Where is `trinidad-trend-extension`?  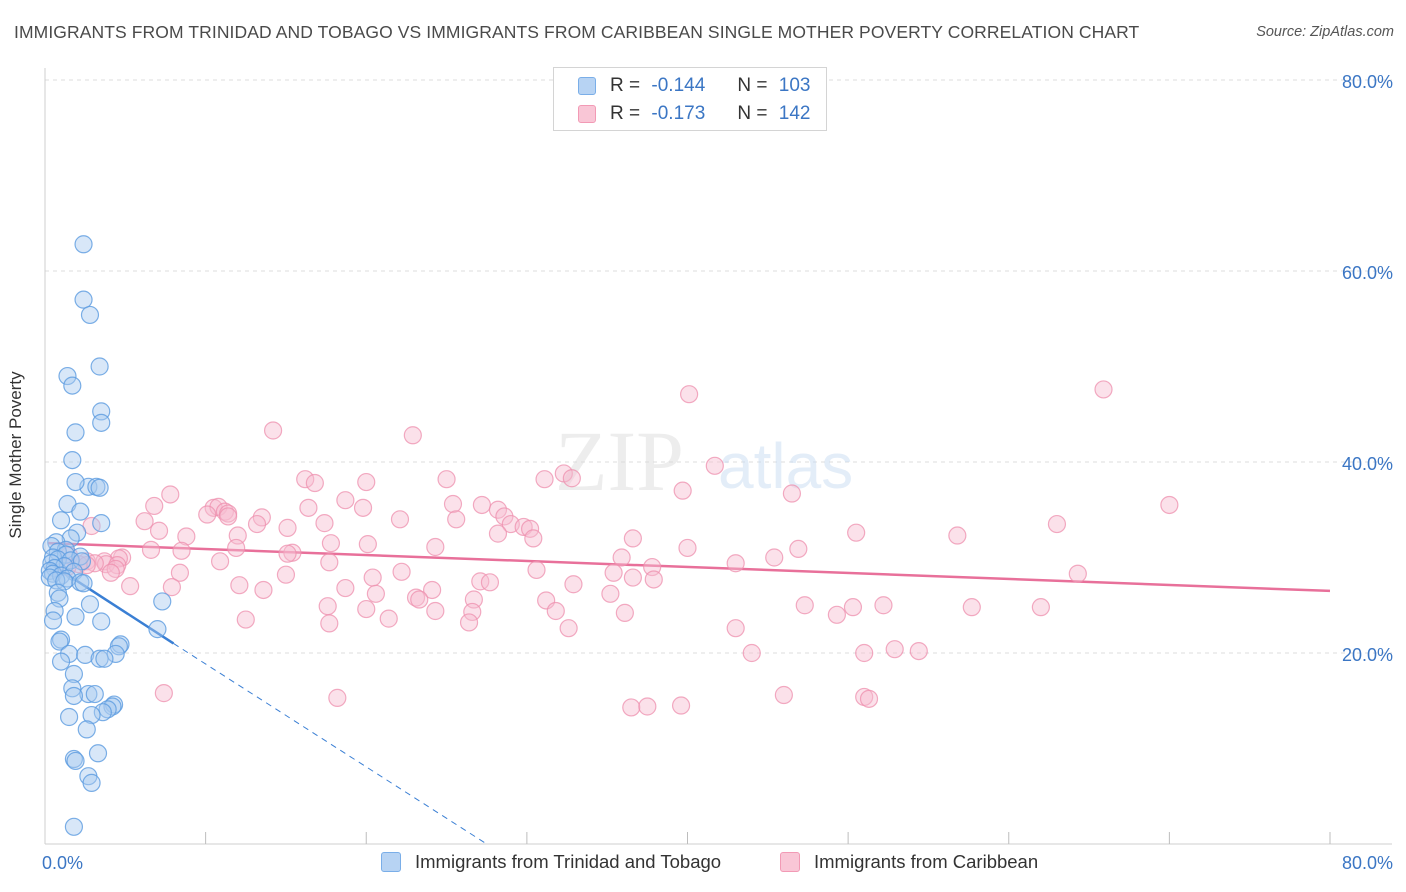 trinidad-trend-extension is located at coordinates (330, 744).